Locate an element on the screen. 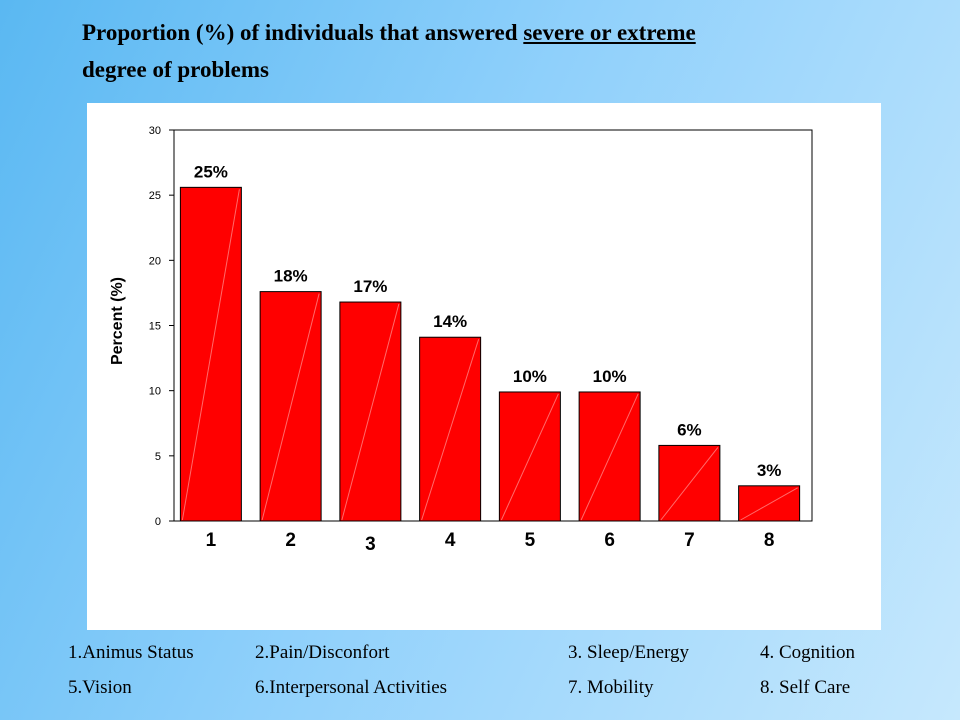 This screenshot has width=960, height=720. y-tick-label-25: 25 is located at coordinates (155, 196).